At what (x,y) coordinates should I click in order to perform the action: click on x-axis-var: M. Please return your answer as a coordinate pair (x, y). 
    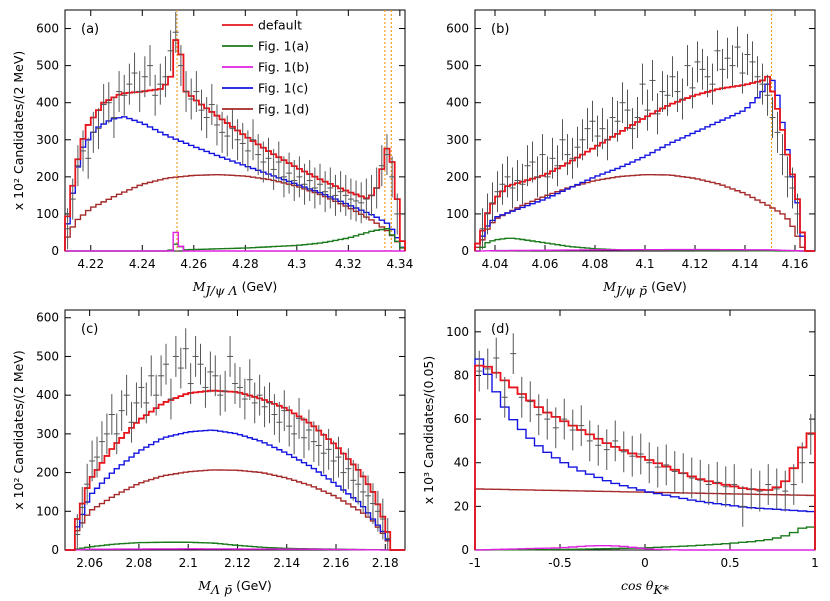
    Looking at the image, I should click on (204, 585).